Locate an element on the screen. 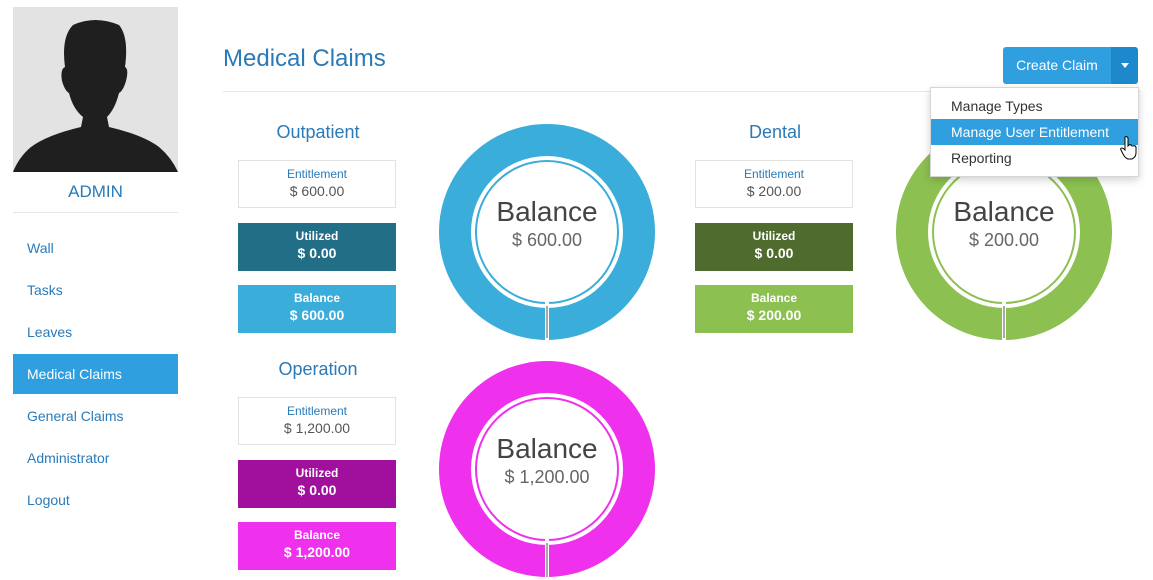 The height and width of the screenshot is (580, 1153). outpatient-balance-box: Balance $ 600.00 is located at coordinates (317, 309).